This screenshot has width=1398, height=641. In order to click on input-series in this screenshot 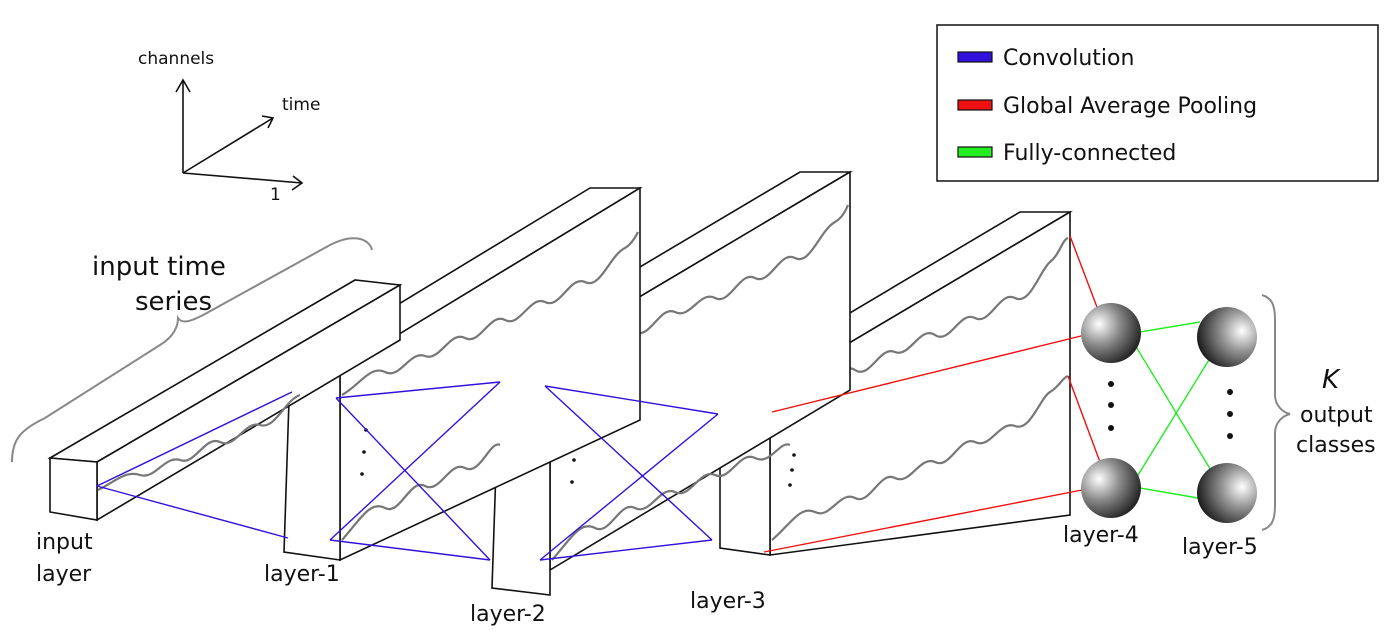, I will do `click(199, 442)`.